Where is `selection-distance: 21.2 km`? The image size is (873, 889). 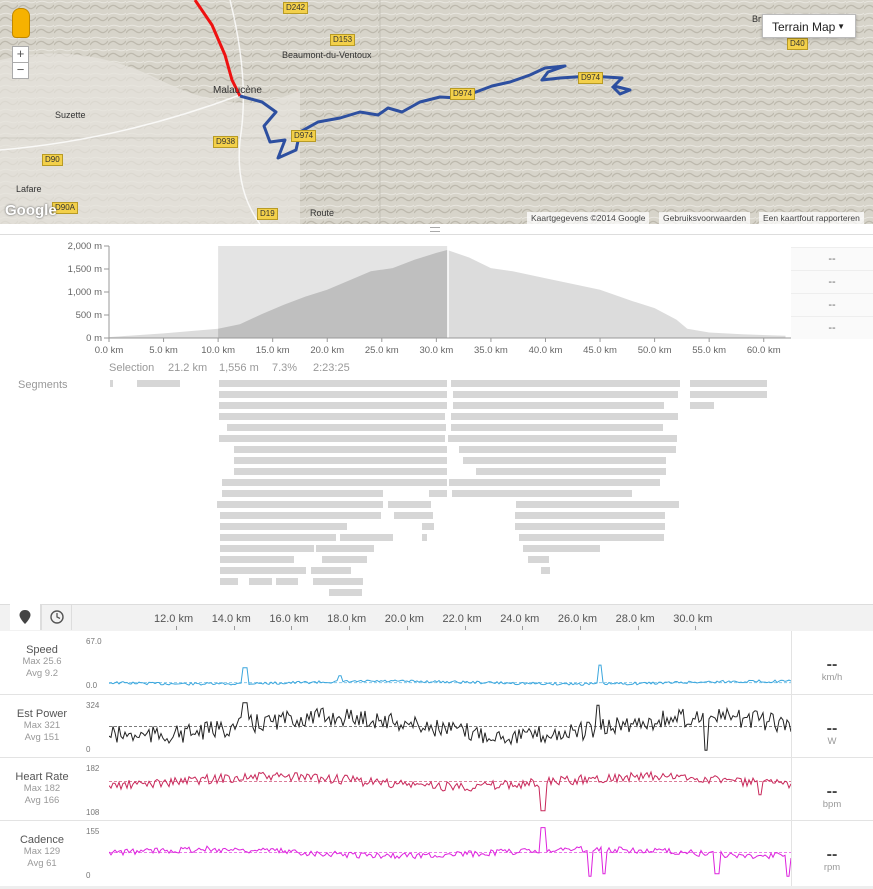
selection-distance: 21.2 km is located at coordinates (188, 368).